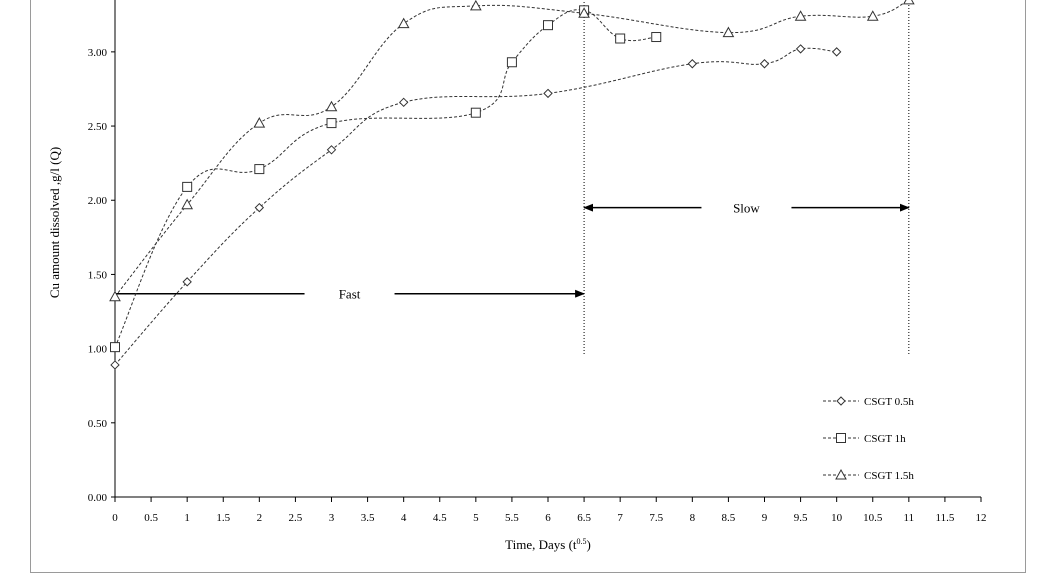 The image size is (1038, 576). I want to click on x-tick-label: 0, so click(115, 518).